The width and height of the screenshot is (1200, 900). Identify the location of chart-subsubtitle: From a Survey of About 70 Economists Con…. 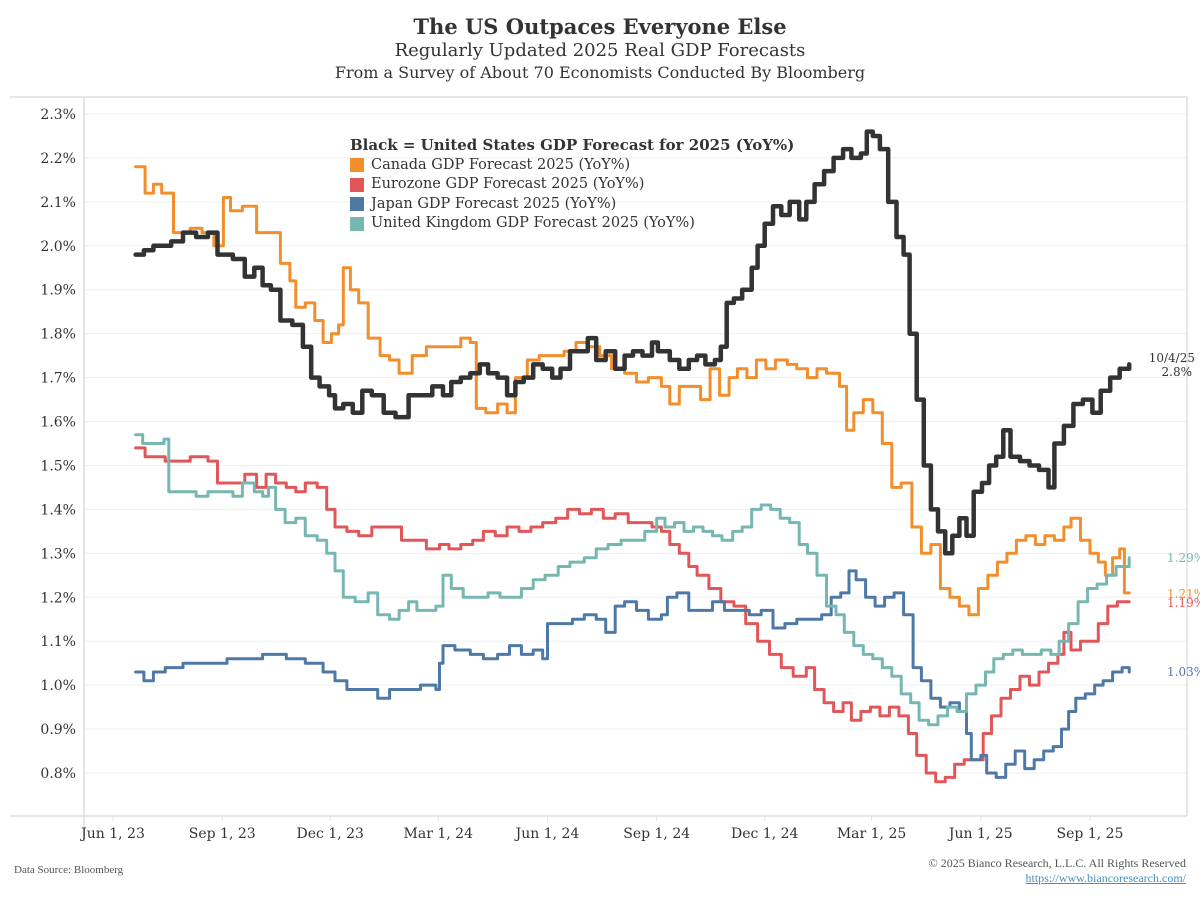
(600, 72).